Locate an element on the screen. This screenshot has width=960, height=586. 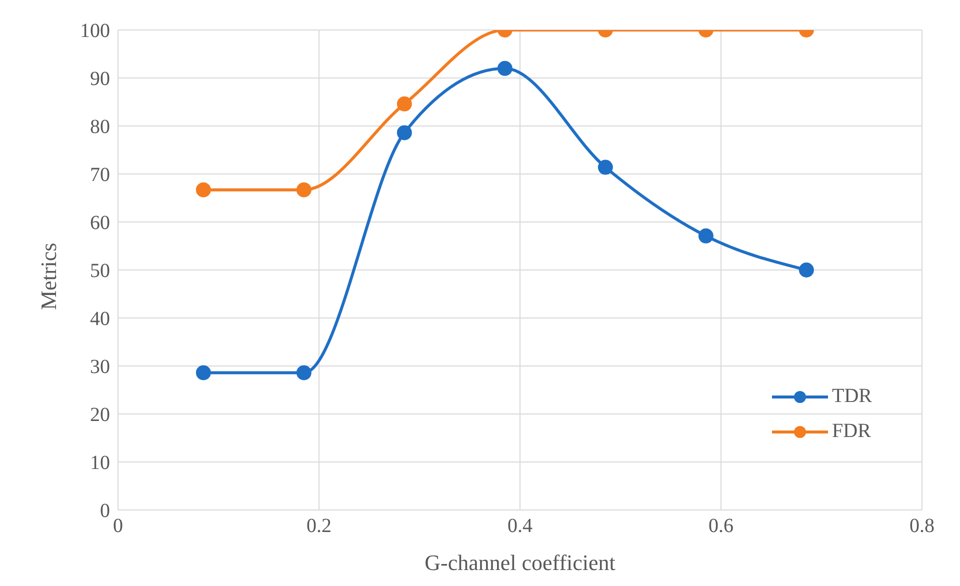
x-tick-label: 0.6 is located at coordinates (721, 526).